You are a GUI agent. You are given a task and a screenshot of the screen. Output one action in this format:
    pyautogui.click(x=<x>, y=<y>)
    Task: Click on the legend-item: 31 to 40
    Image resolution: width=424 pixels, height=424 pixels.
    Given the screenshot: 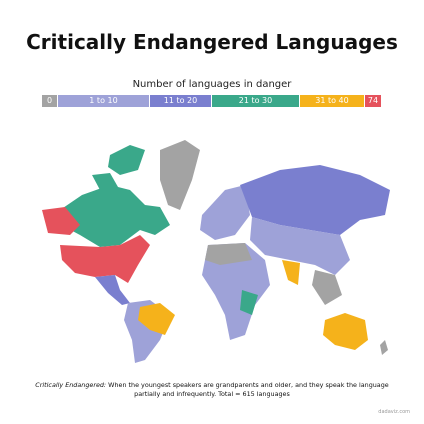 What is the action you would take?
    pyautogui.click(x=332, y=101)
    